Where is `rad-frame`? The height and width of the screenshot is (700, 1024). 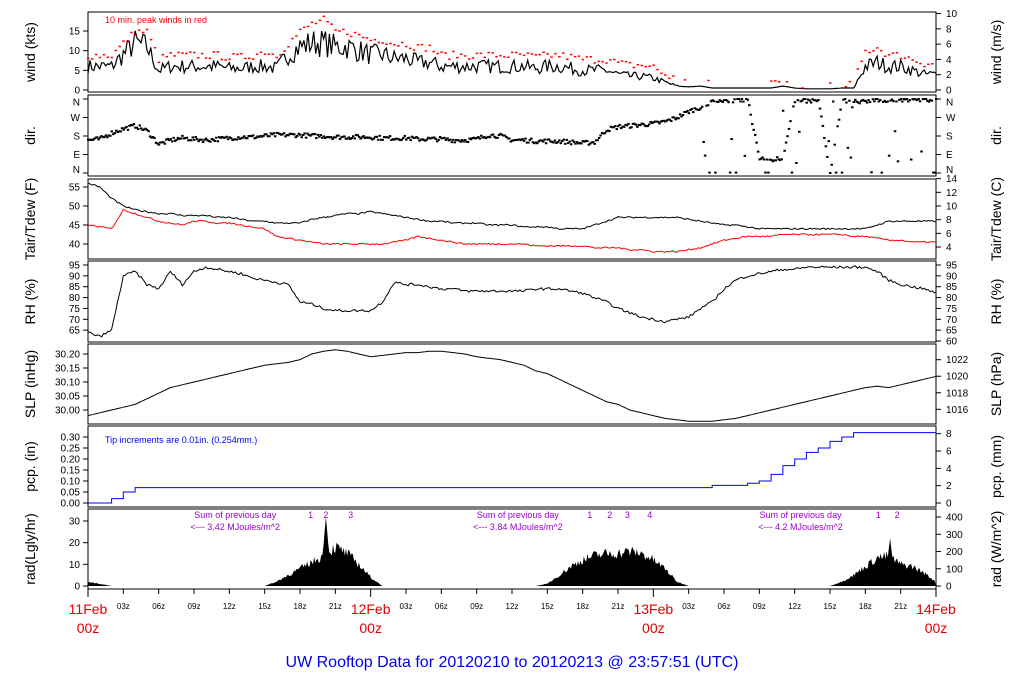
rad-frame is located at coordinates (512, 549).